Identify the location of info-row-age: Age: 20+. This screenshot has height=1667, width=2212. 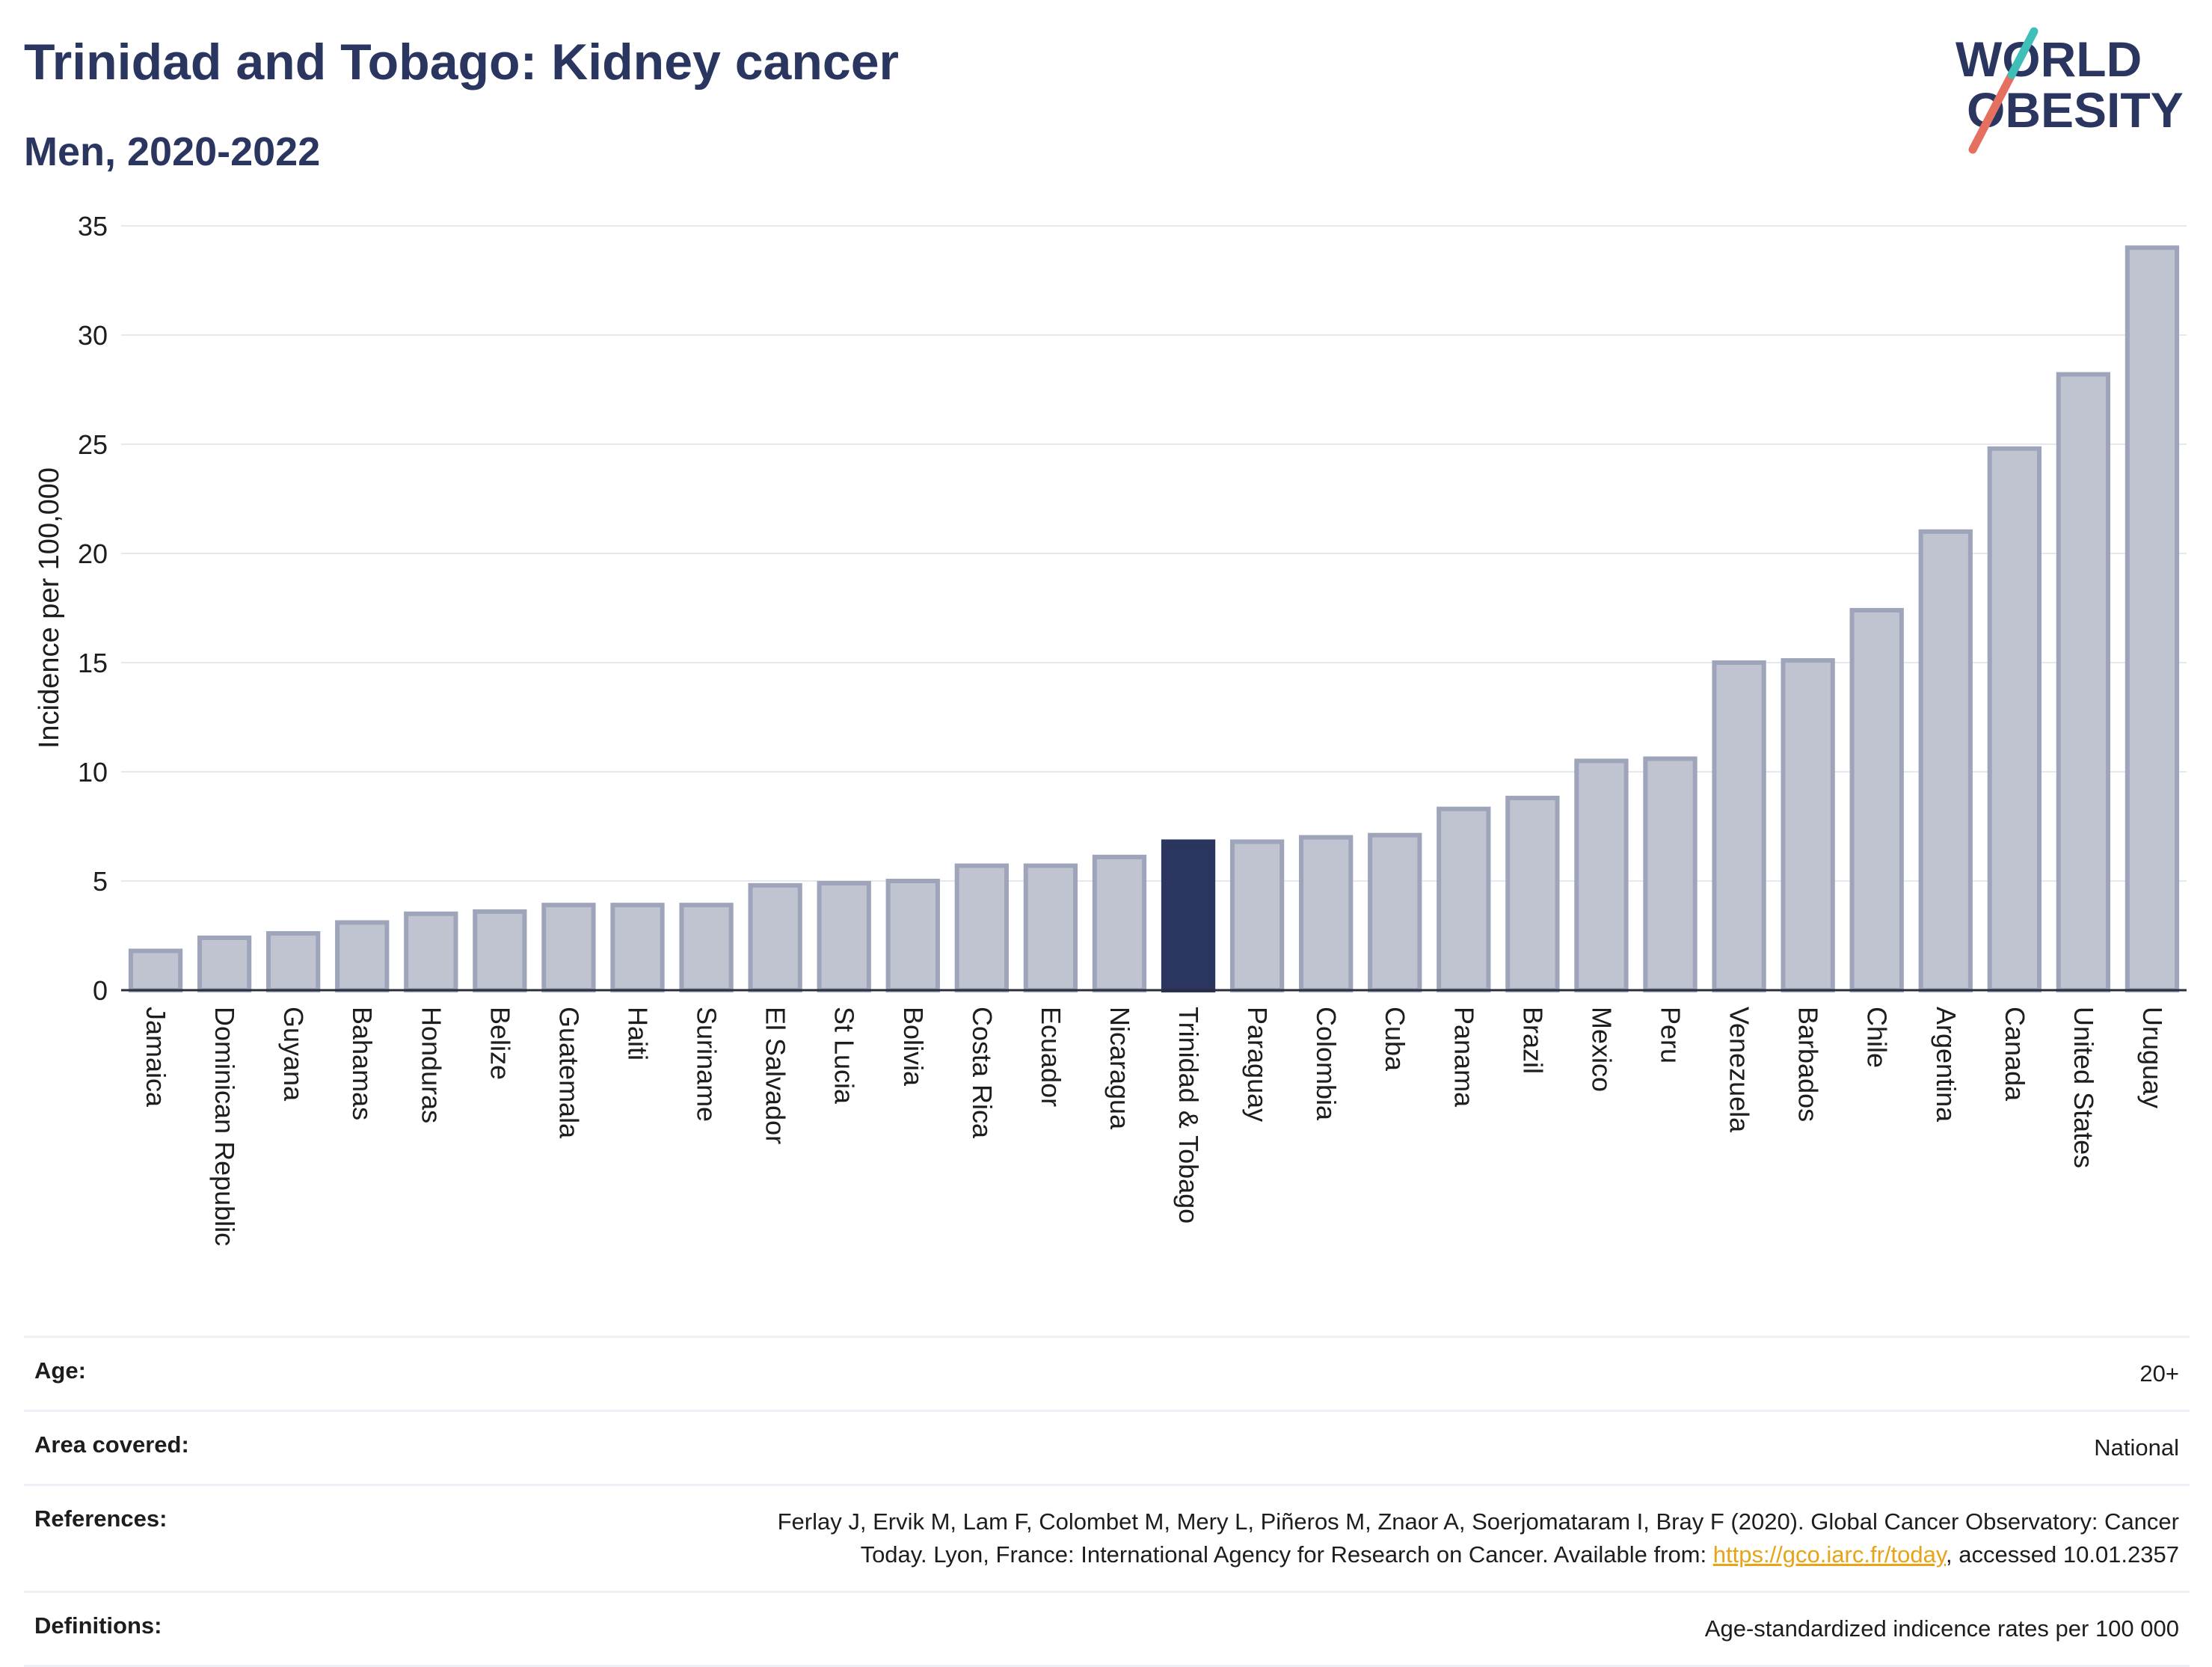
(1107, 1373).